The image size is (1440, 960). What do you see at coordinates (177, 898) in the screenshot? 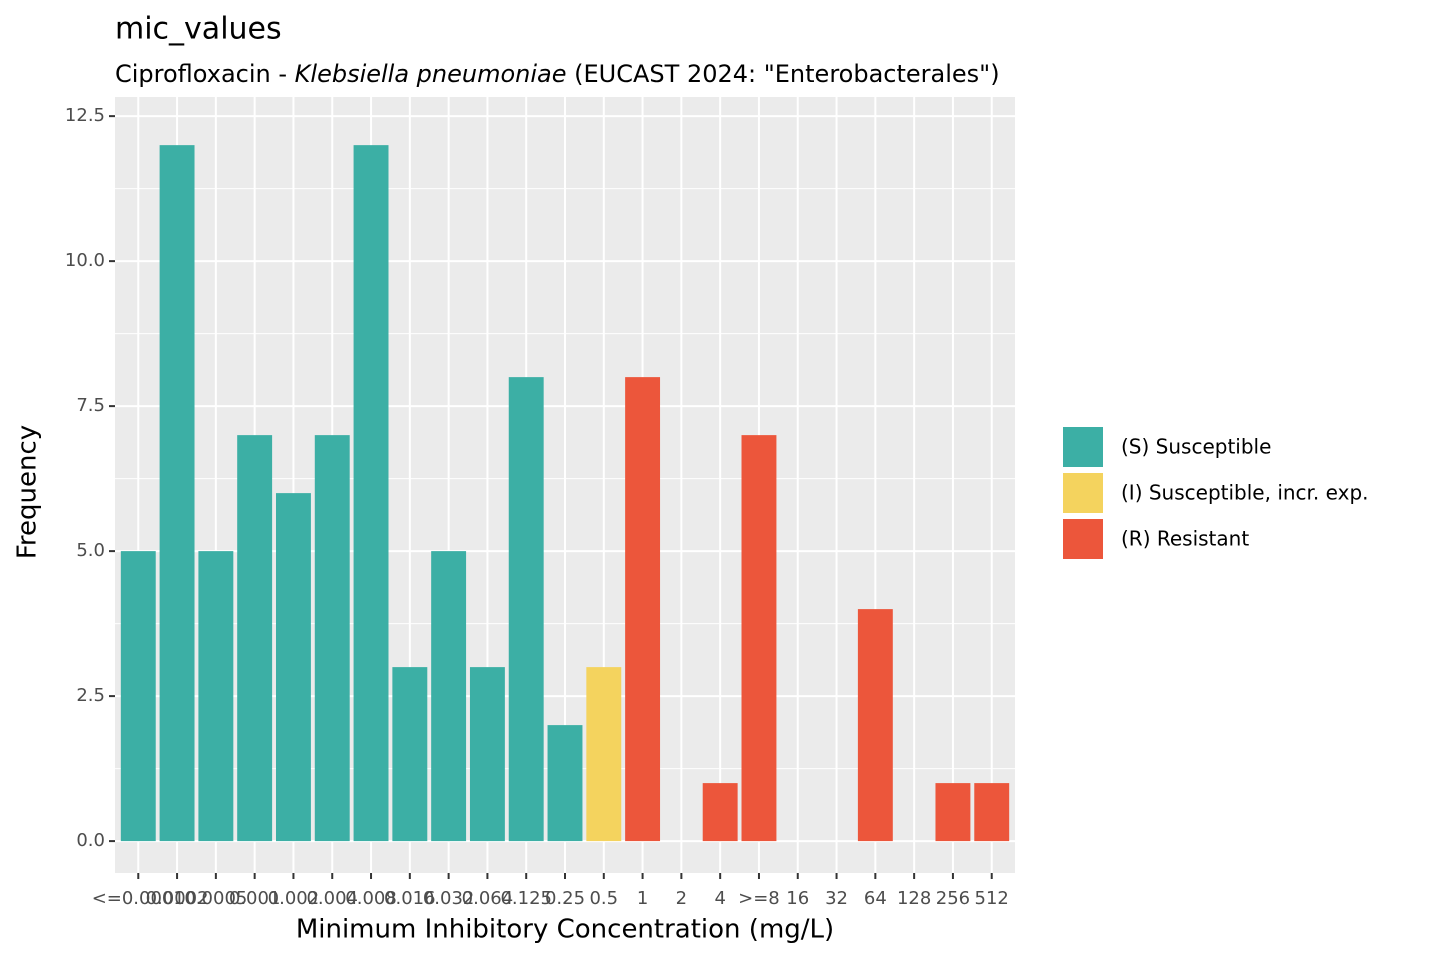
I see `x-tick-label: 0.0002` at bounding box center [177, 898].